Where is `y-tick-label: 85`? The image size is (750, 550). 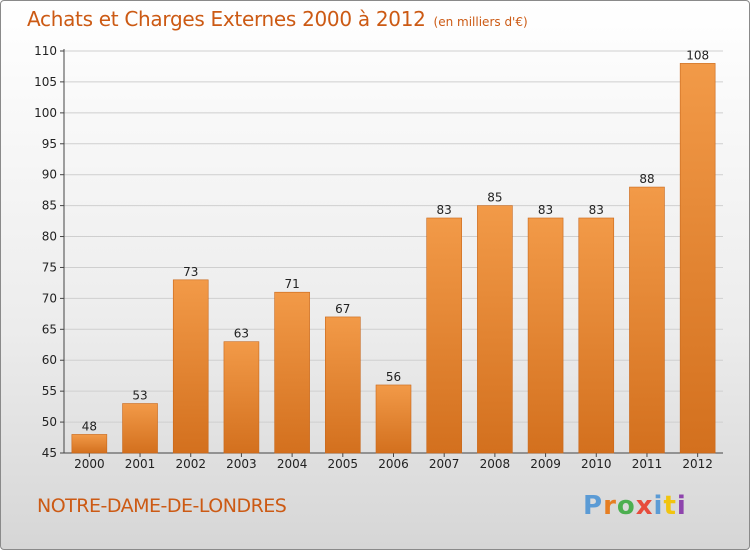
y-tick-label: 85 is located at coordinates (49, 206).